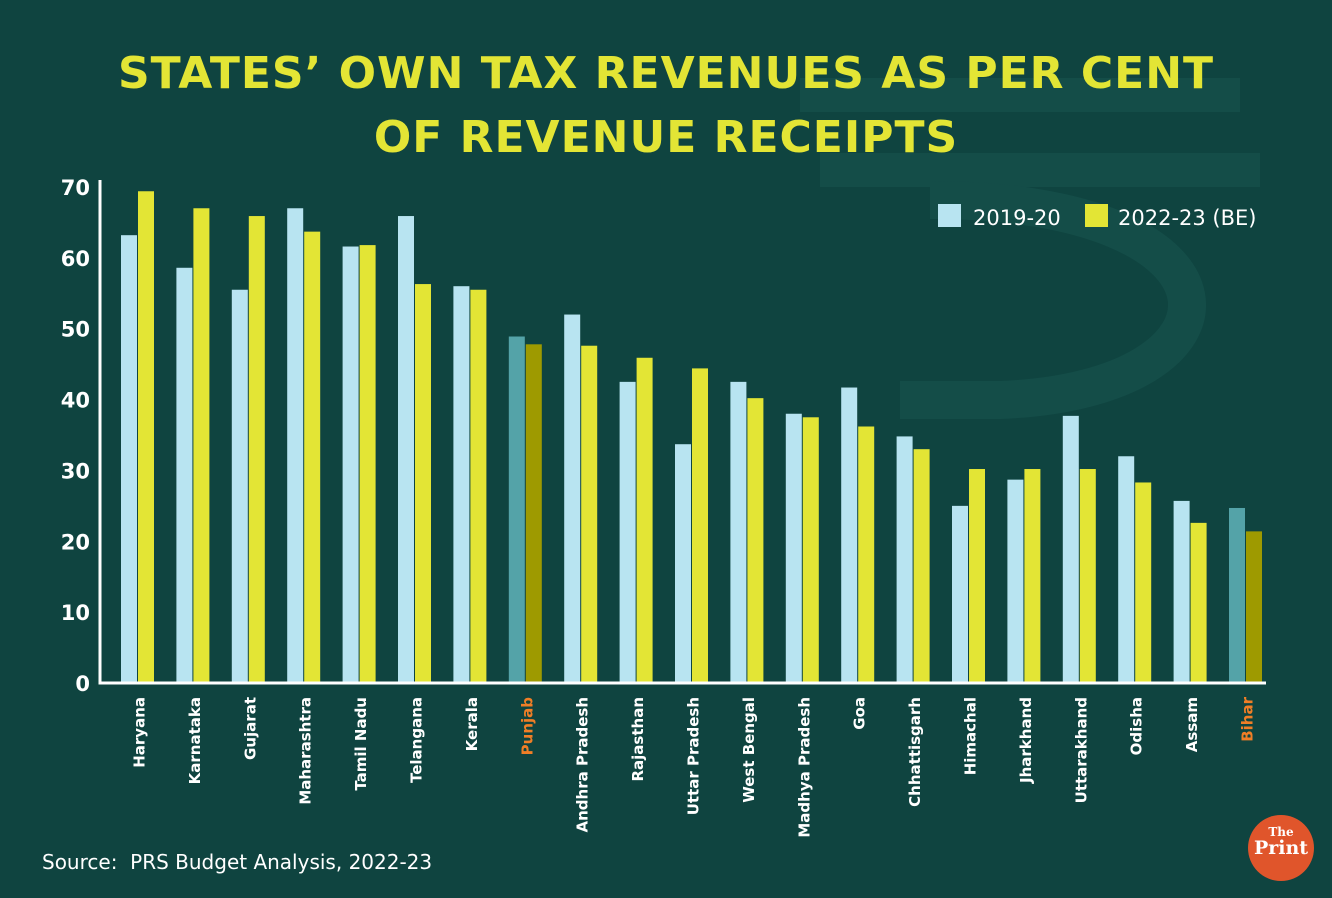 This screenshot has width=1332, height=898. What do you see at coordinates (804, 767) in the screenshot?
I see `x-tick-label: Madhya Pradesh` at bounding box center [804, 767].